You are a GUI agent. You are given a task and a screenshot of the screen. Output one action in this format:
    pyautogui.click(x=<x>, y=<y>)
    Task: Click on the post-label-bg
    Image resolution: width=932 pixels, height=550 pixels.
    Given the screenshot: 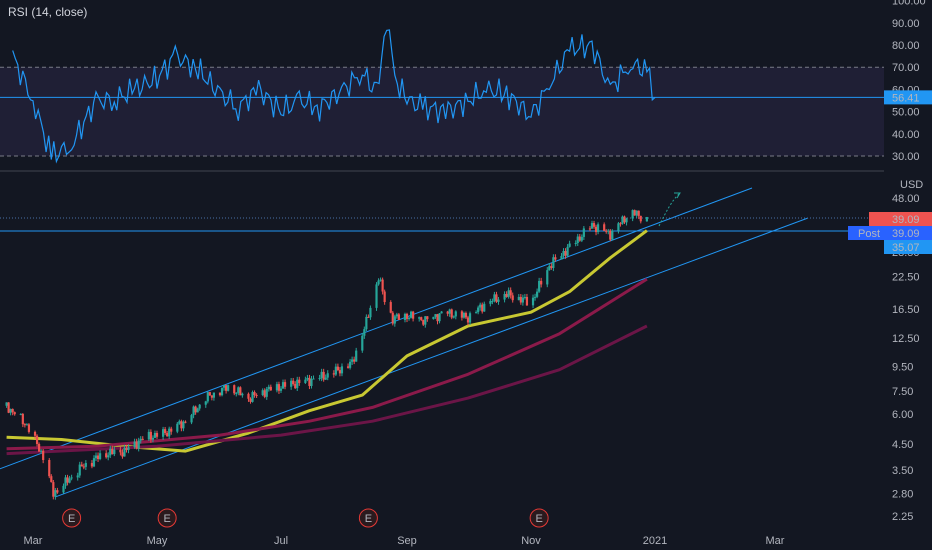 What is the action you would take?
    pyautogui.click(x=866, y=233)
    